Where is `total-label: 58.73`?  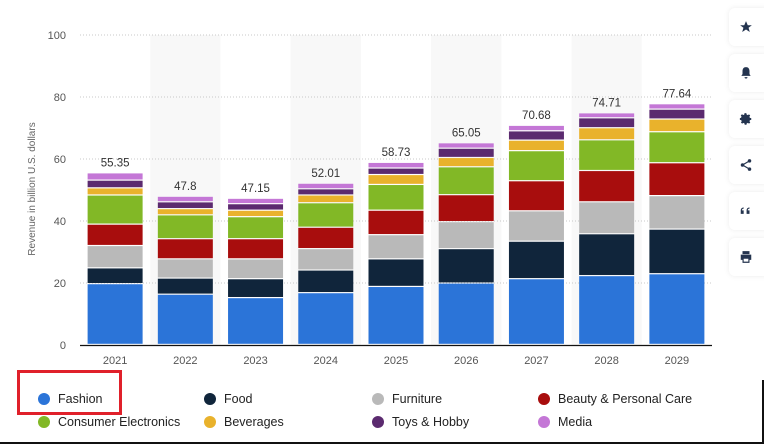 total-label: 58.73 is located at coordinates (396, 153).